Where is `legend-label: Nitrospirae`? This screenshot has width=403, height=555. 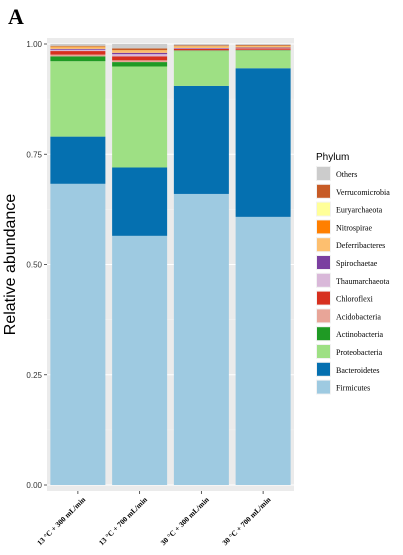
legend-label: Nitrospirae is located at coordinates (354, 227).